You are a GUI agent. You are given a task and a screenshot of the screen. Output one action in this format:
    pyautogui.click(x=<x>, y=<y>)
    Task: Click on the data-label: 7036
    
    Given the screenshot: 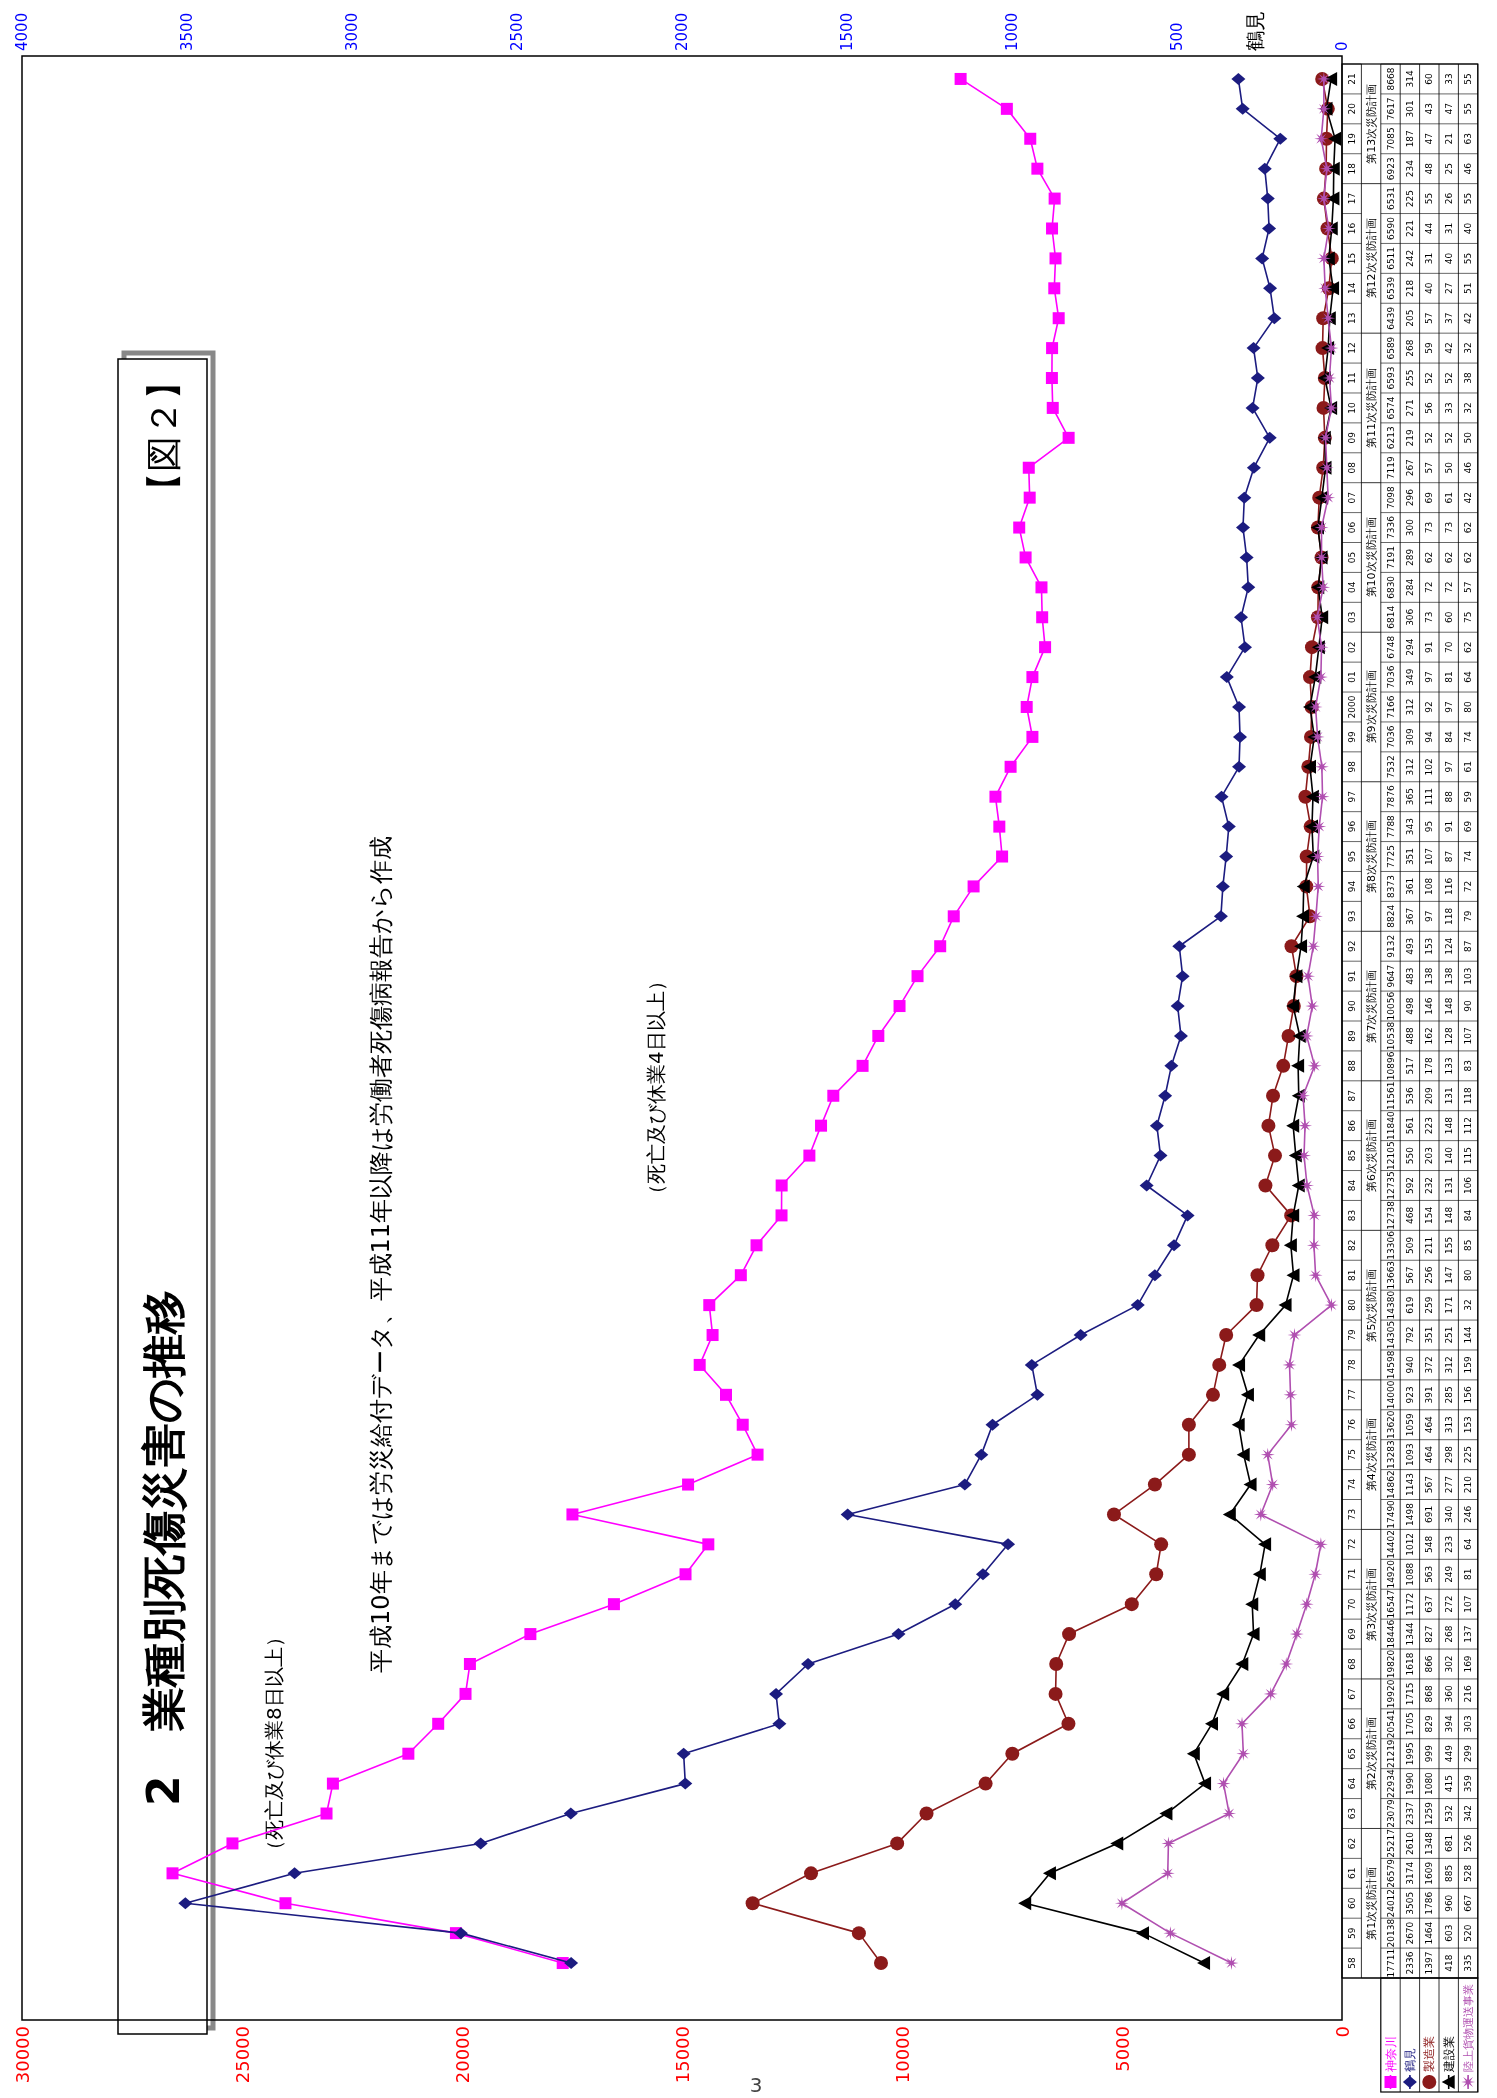 What is the action you would take?
    pyautogui.click(x=1390, y=737)
    